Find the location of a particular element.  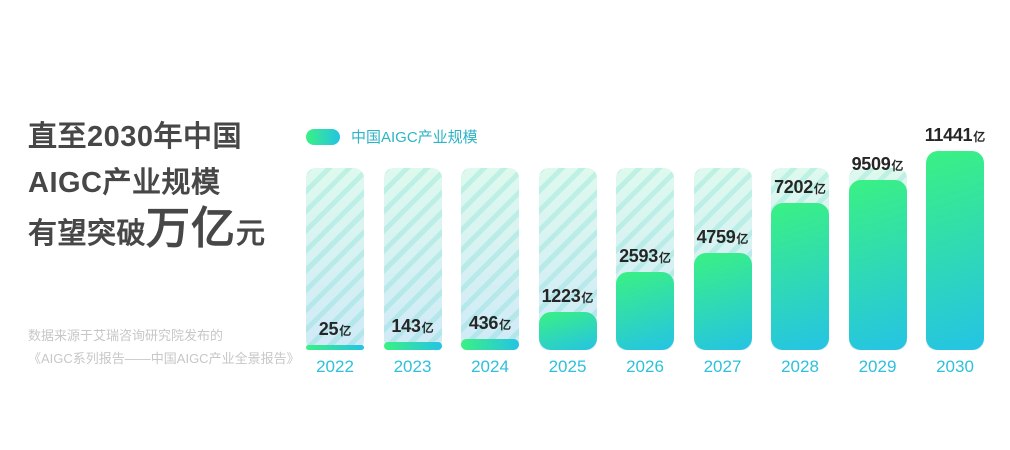

title-highlight: 万亿 is located at coordinates (191, 228).